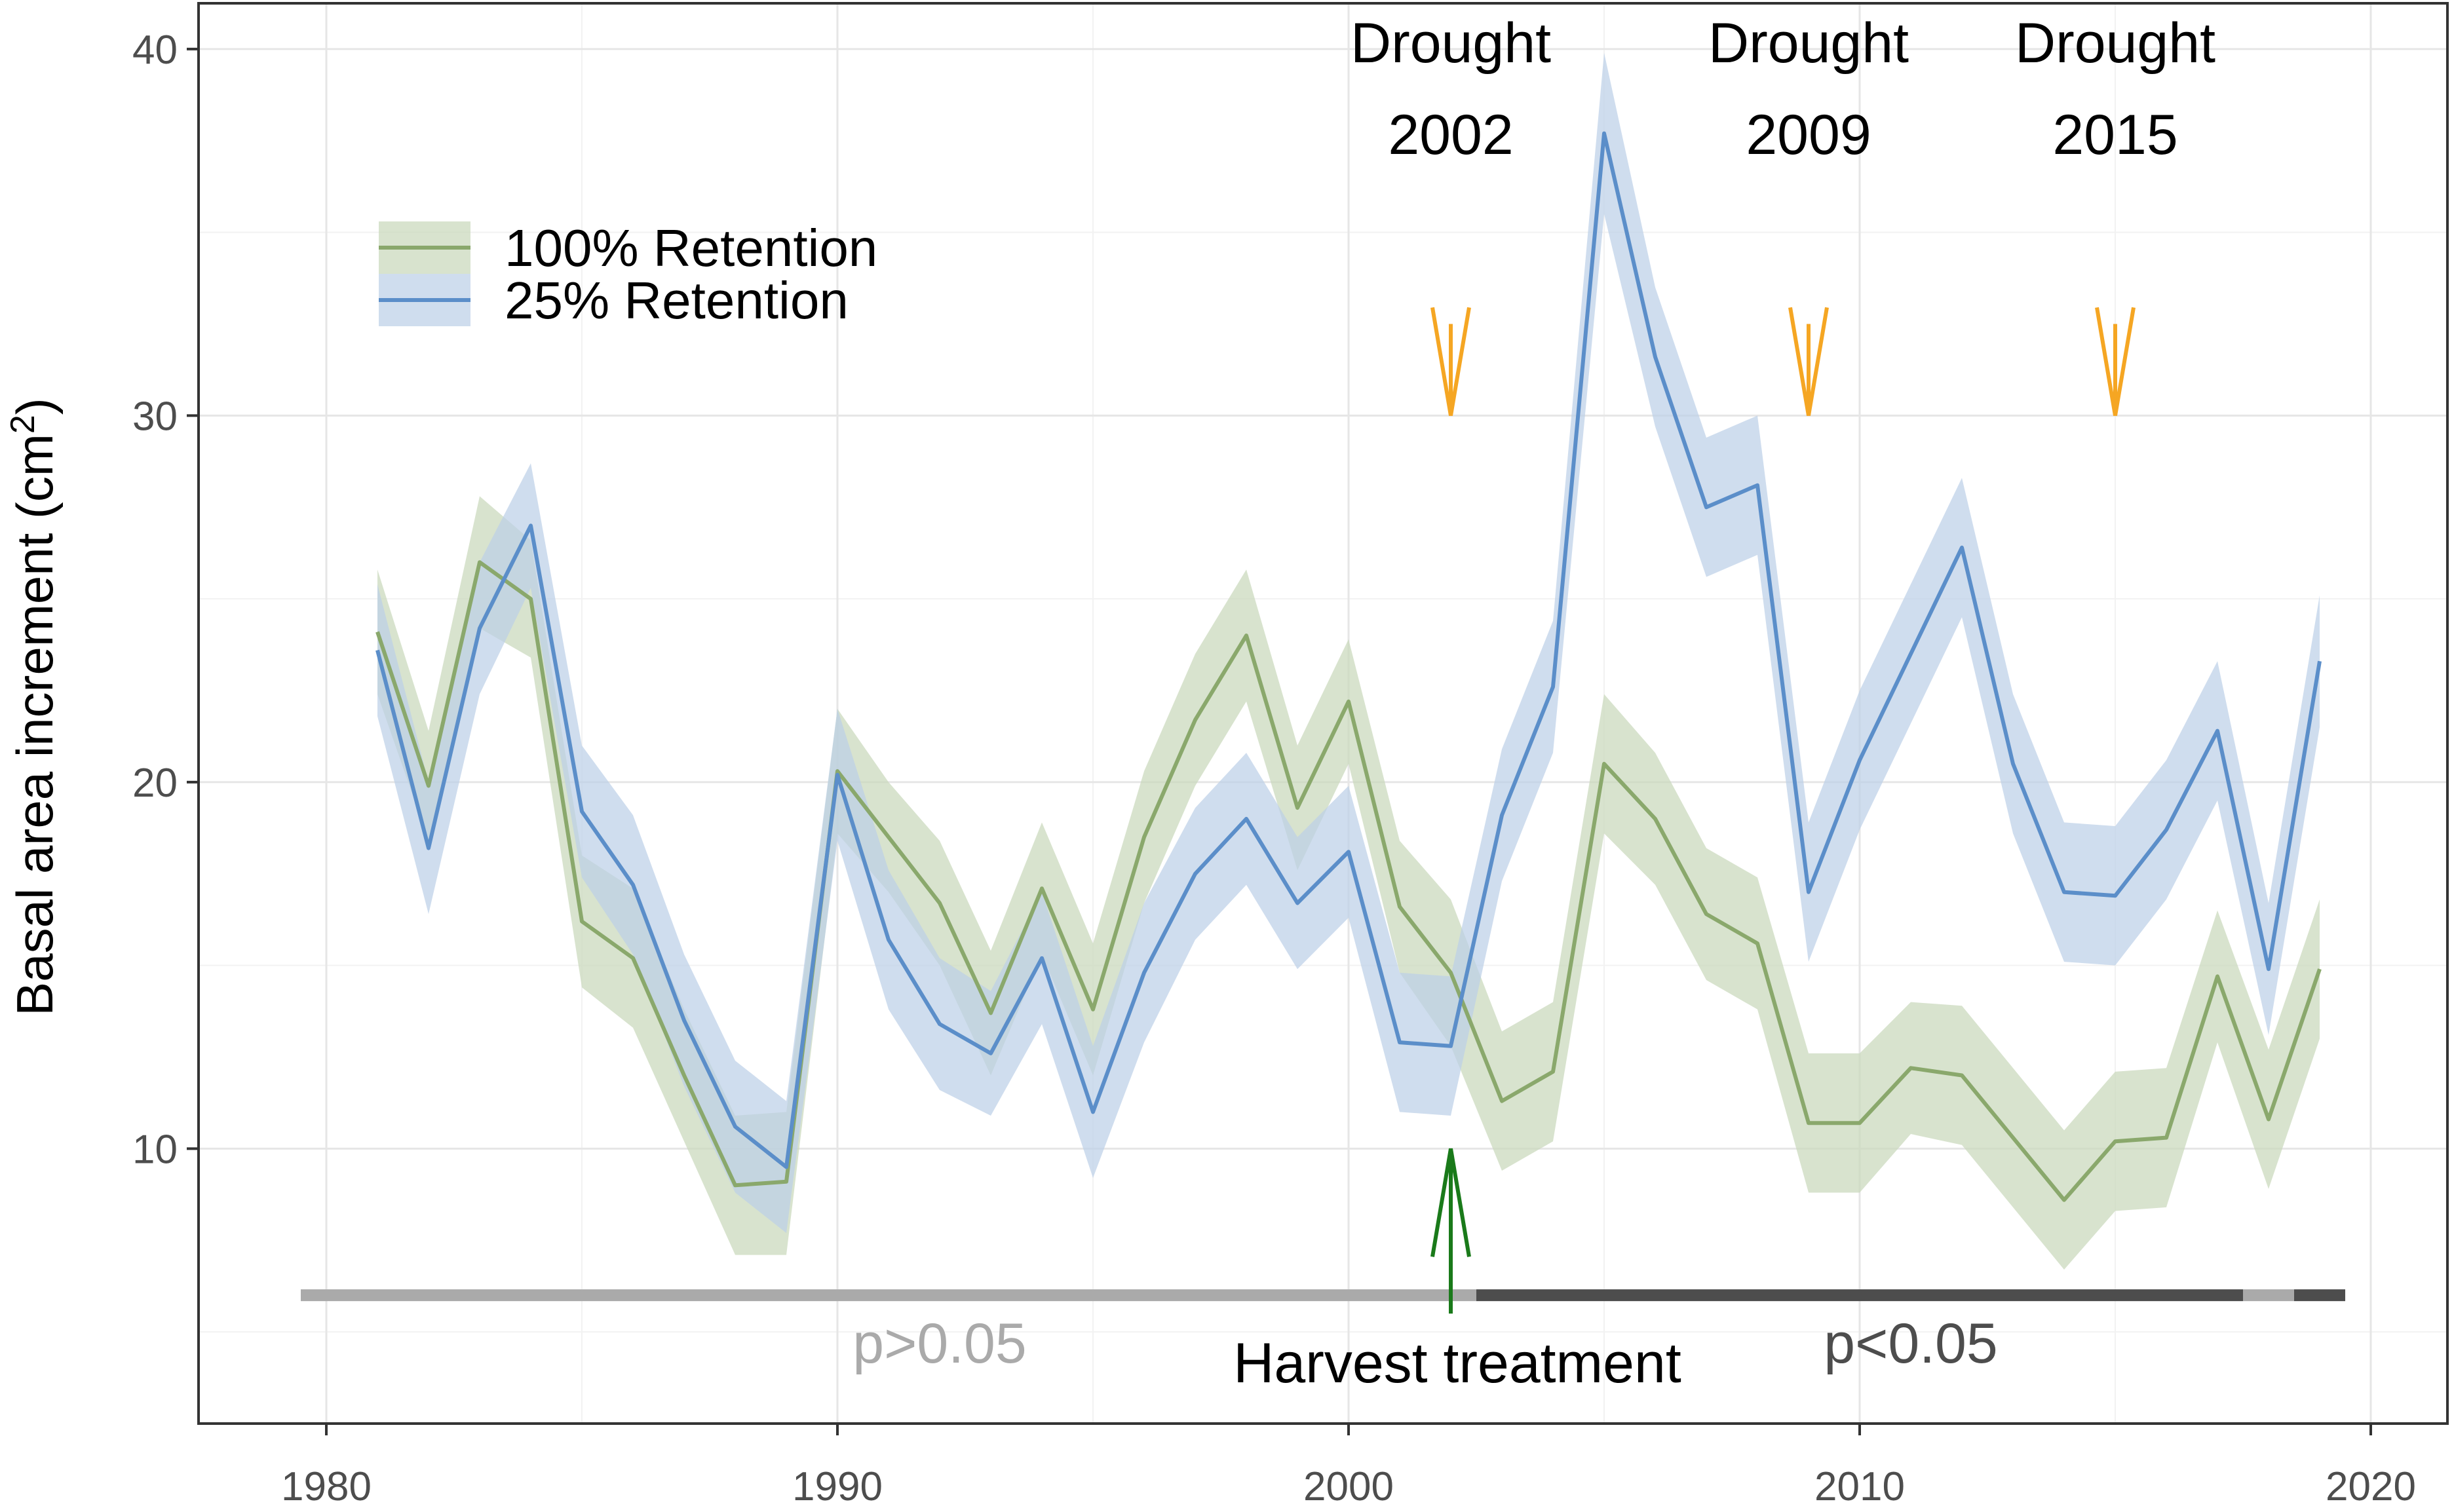 The image size is (2454, 1512). Describe the element at coordinates (1457, 1363) in the screenshot. I see `harvest-treatment-label: Harvest treatment` at that location.